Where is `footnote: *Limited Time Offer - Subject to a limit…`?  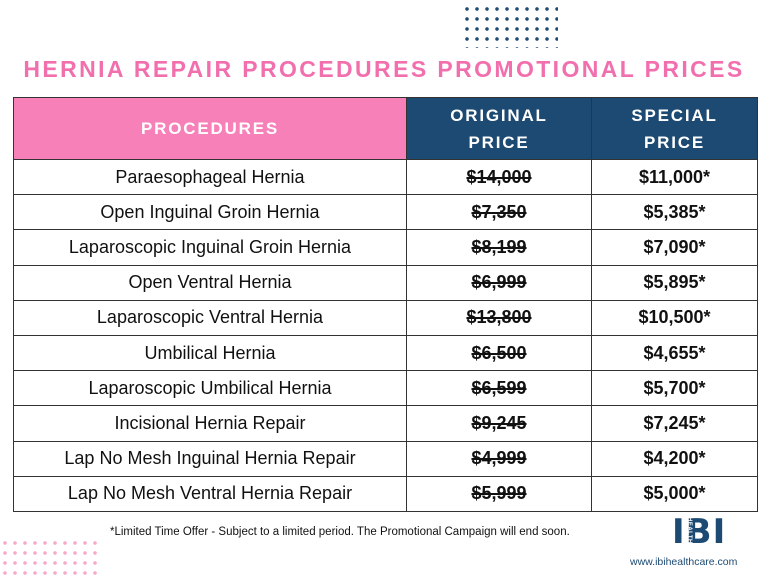
footnote: *Limited Time Offer - Subject to a limit… is located at coordinates (340, 532).